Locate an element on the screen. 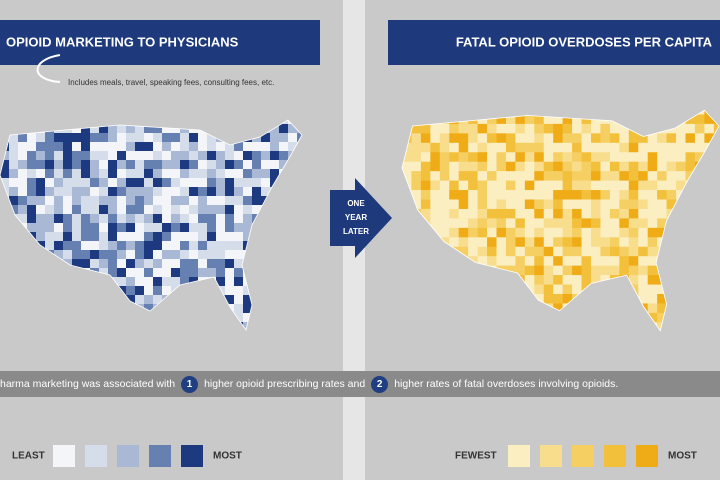  legend-swatch is located at coordinates (96, 456).